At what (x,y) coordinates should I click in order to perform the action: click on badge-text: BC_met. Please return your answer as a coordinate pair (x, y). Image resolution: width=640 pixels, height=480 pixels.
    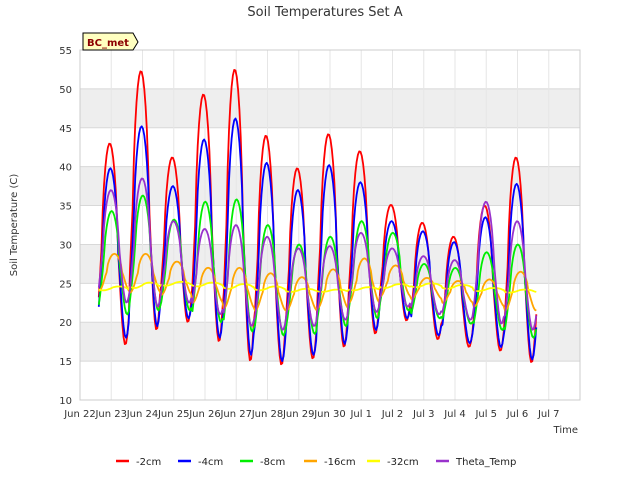
    Looking at the image, I should click on (108, 43).